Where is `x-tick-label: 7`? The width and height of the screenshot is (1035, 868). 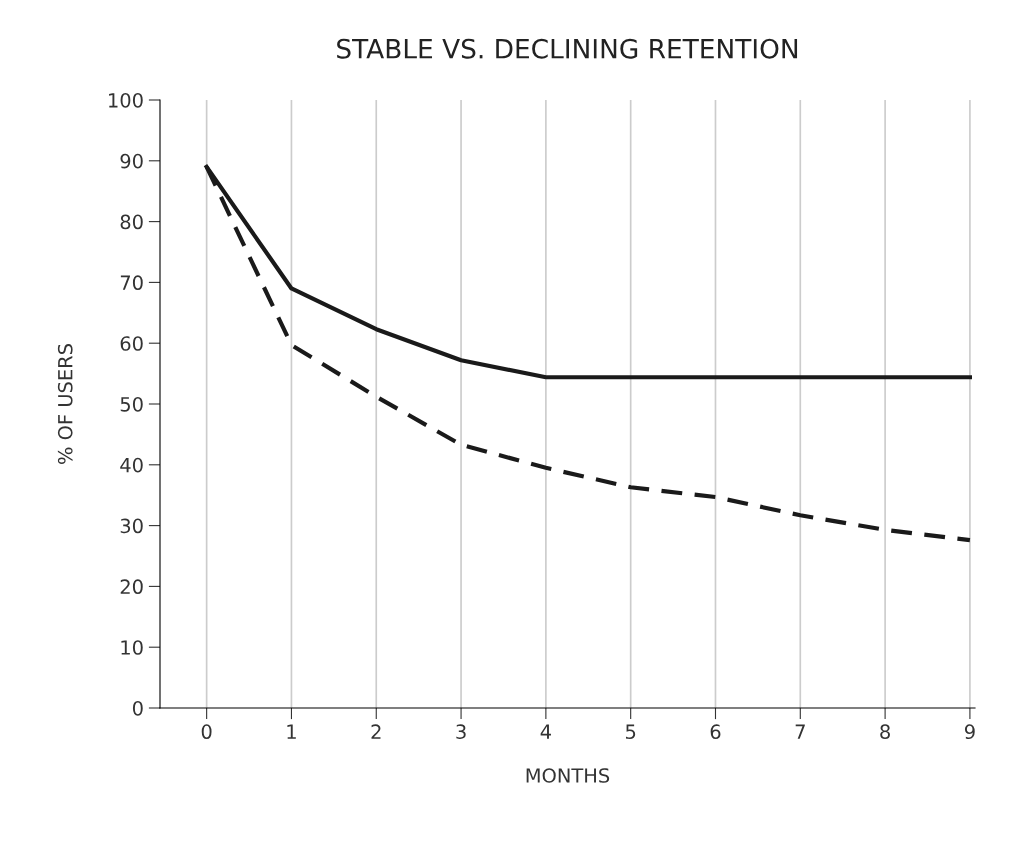
x-tick-label: 7 is located at coordinates (800, 731).